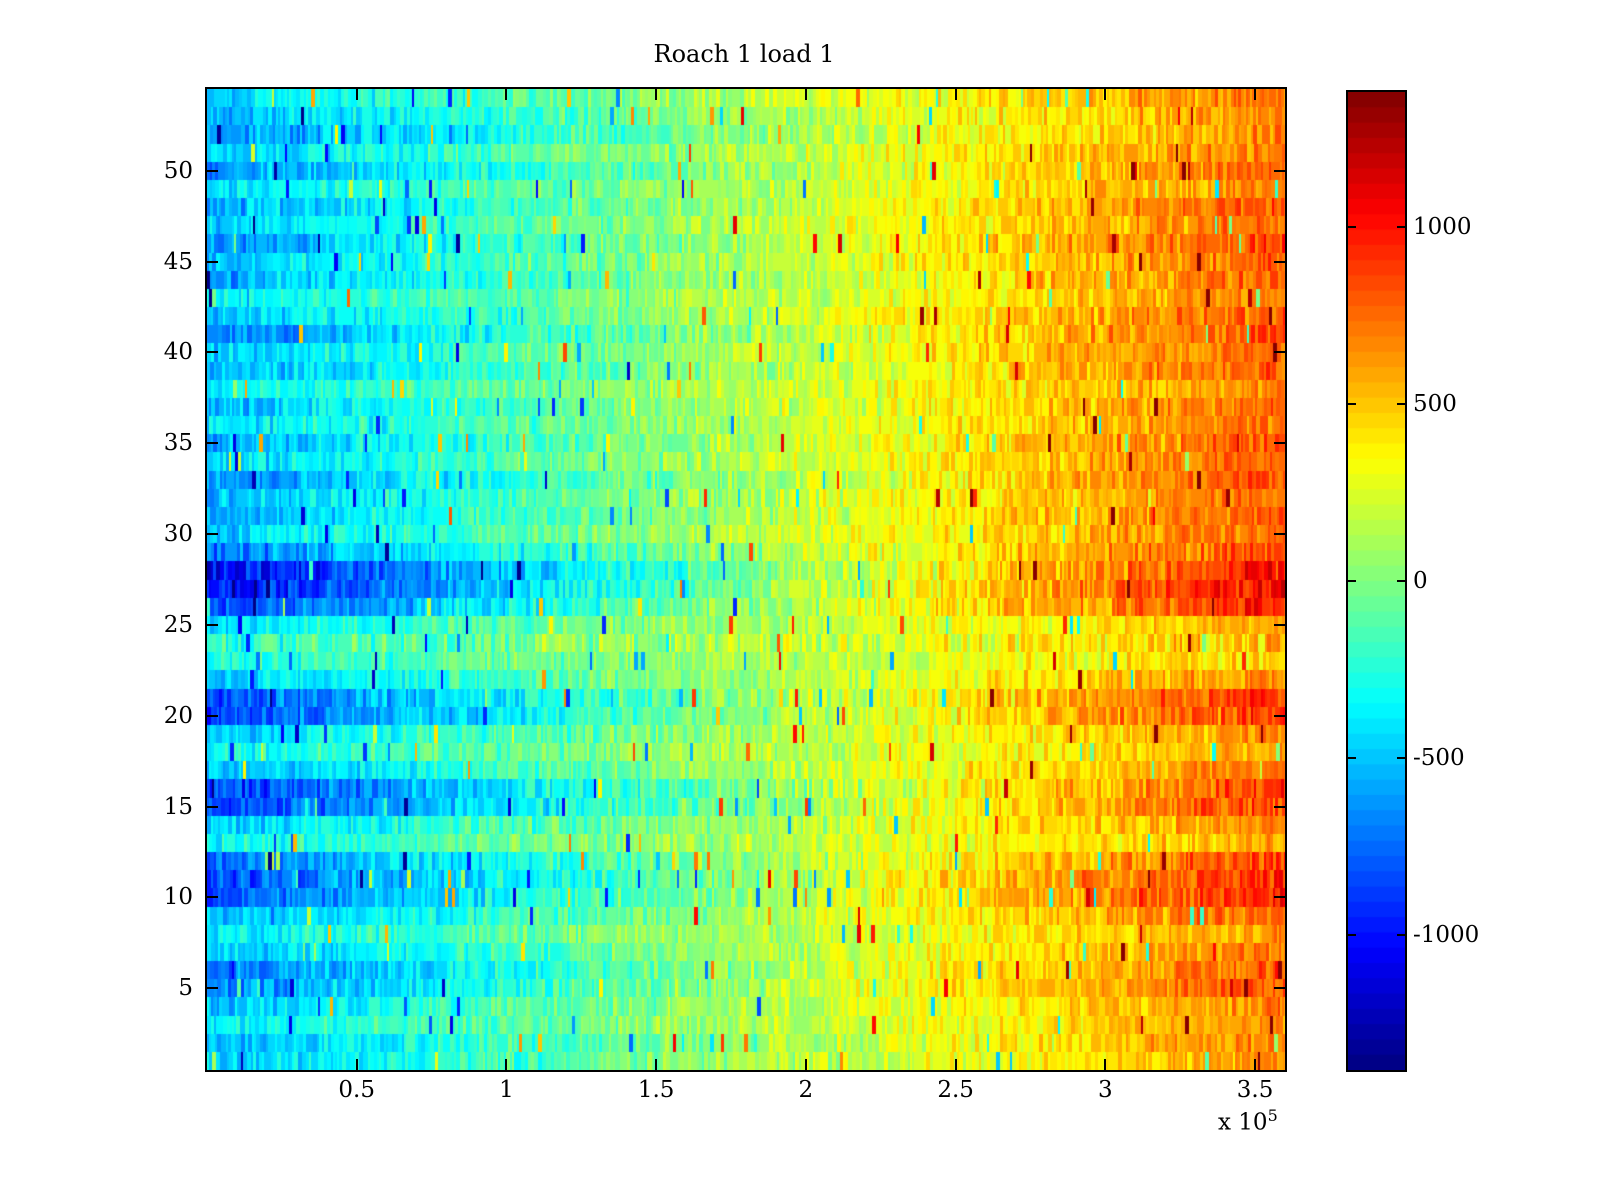 This screenshot has width=1600, height=1200. I want to click on x-tick-label: 3.5, so click(1255, 1090).